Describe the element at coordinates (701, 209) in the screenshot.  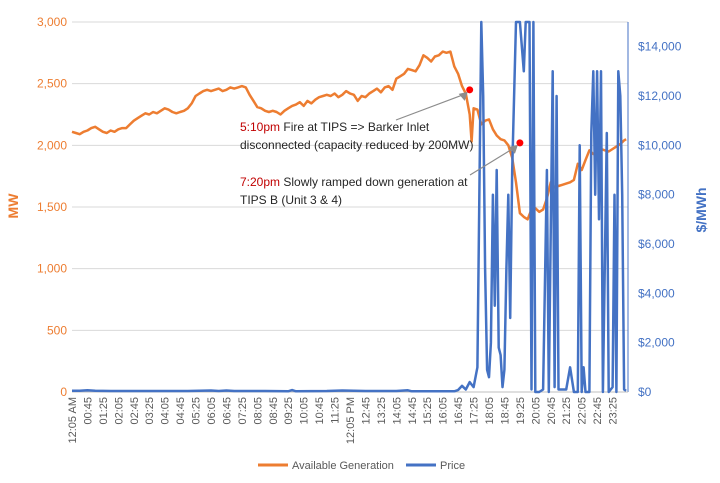
I see `y-axis-title-right: $/MWh` at that location.